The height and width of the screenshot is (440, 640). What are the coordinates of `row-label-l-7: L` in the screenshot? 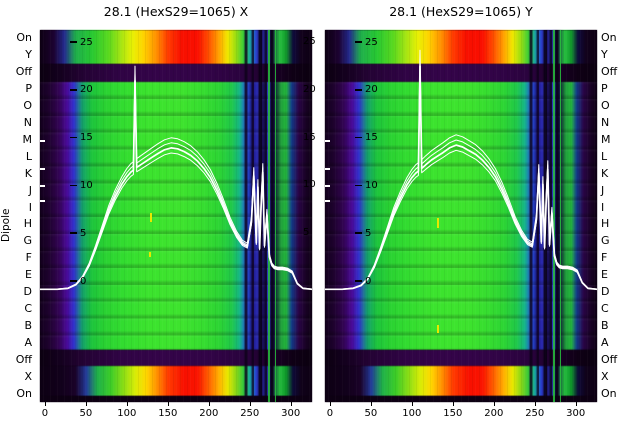 It's located at (28, 156).